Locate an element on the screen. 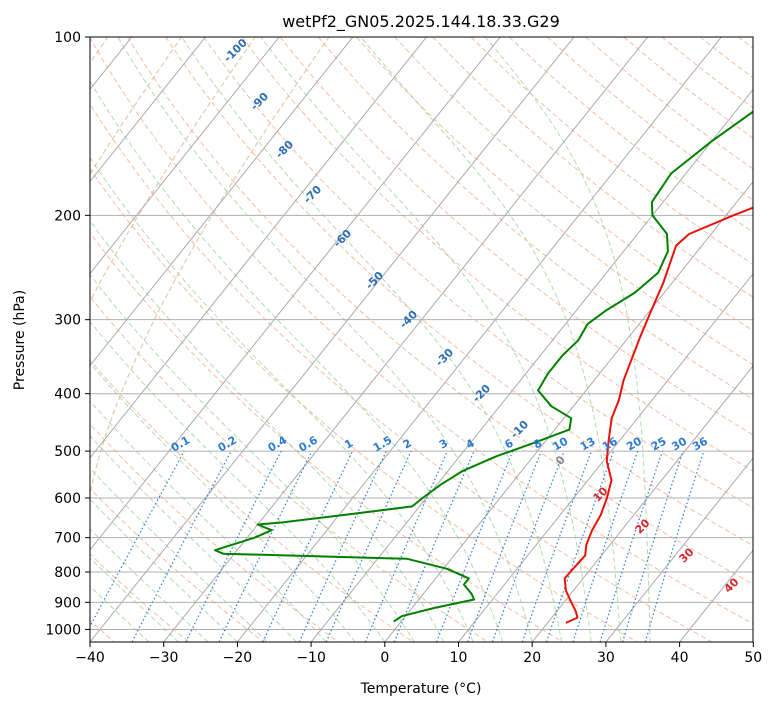  x-tick-label: 50 is located at coordinates (753, 658).